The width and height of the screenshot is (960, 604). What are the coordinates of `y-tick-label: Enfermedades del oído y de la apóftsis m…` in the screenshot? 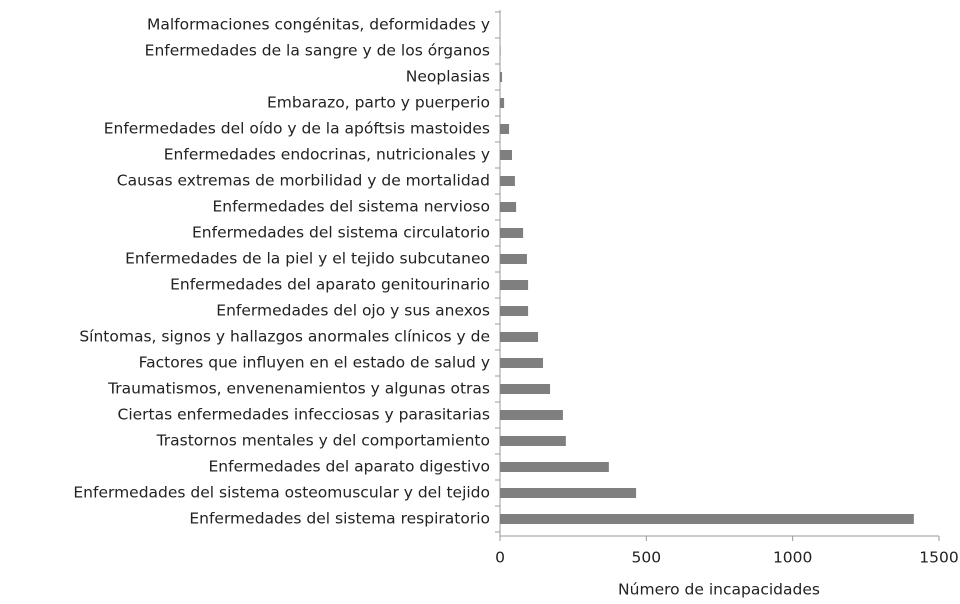 It's located at (297, 129).